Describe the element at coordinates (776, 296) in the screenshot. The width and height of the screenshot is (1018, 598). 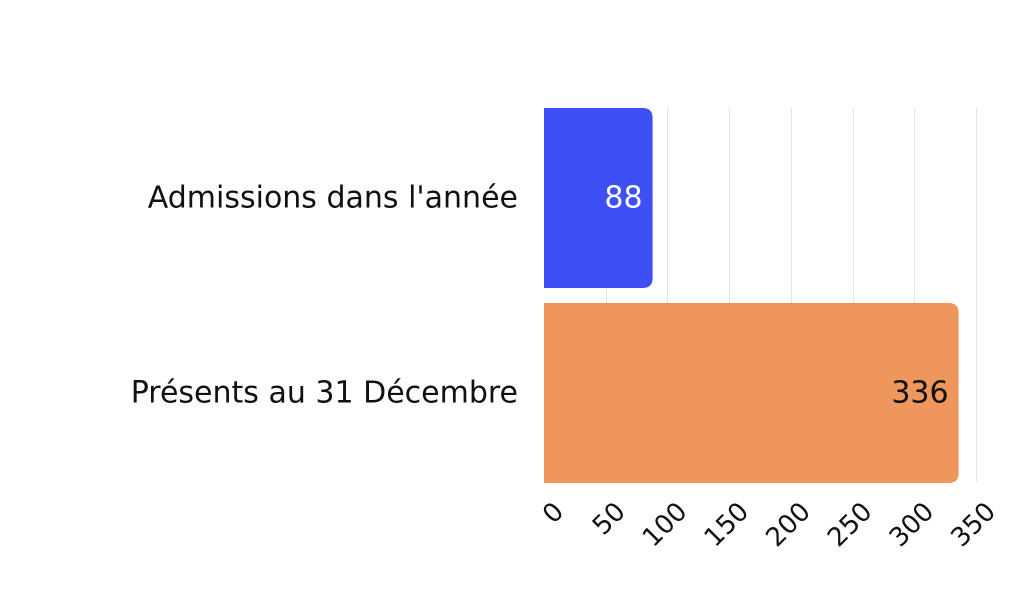
I see `data-labels: 88 336` at that location.